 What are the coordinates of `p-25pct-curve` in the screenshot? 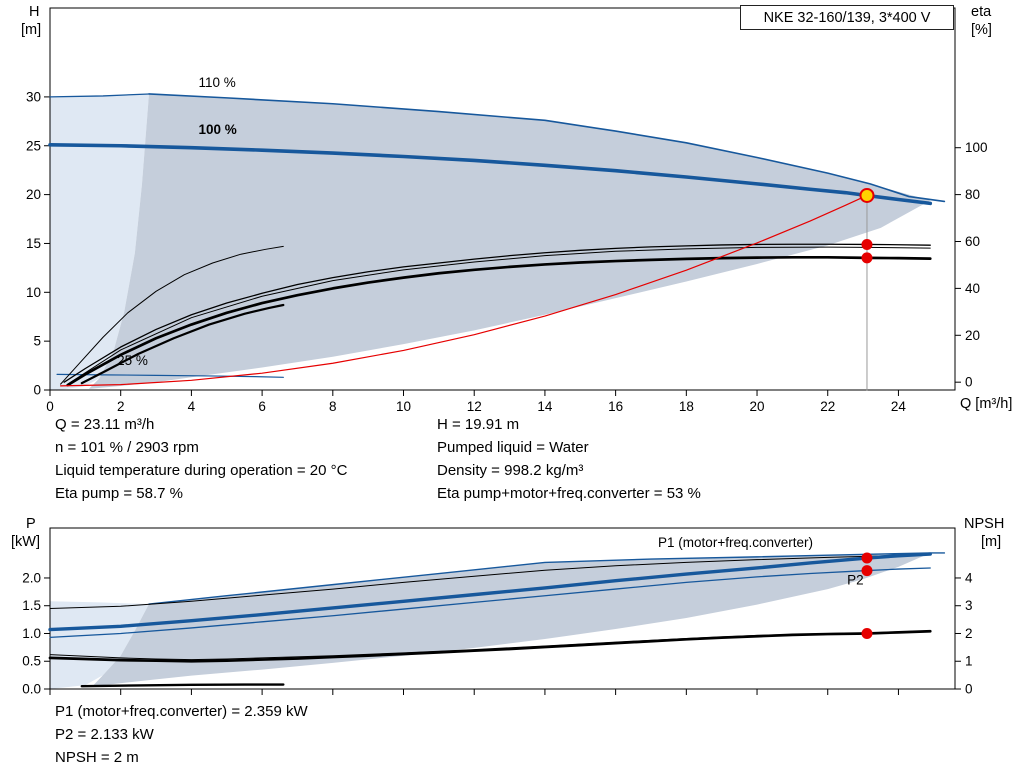 It's located at (182, 685).